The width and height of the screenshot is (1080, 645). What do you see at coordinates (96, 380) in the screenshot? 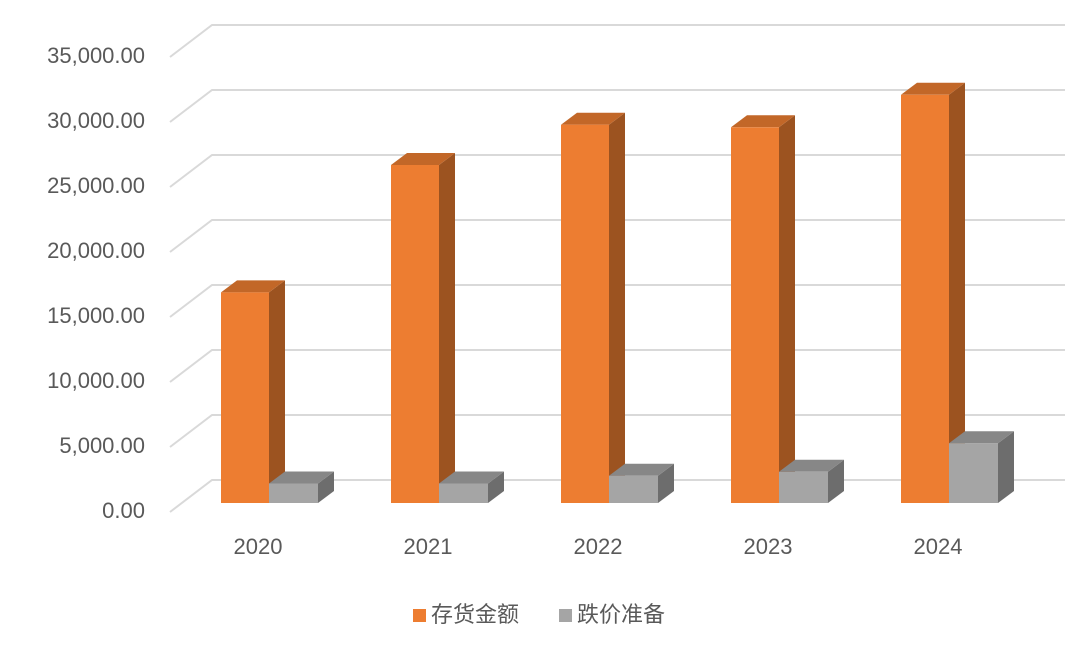
I see `y-tick-label: 10,000.00` at bounding box center [96, 380].